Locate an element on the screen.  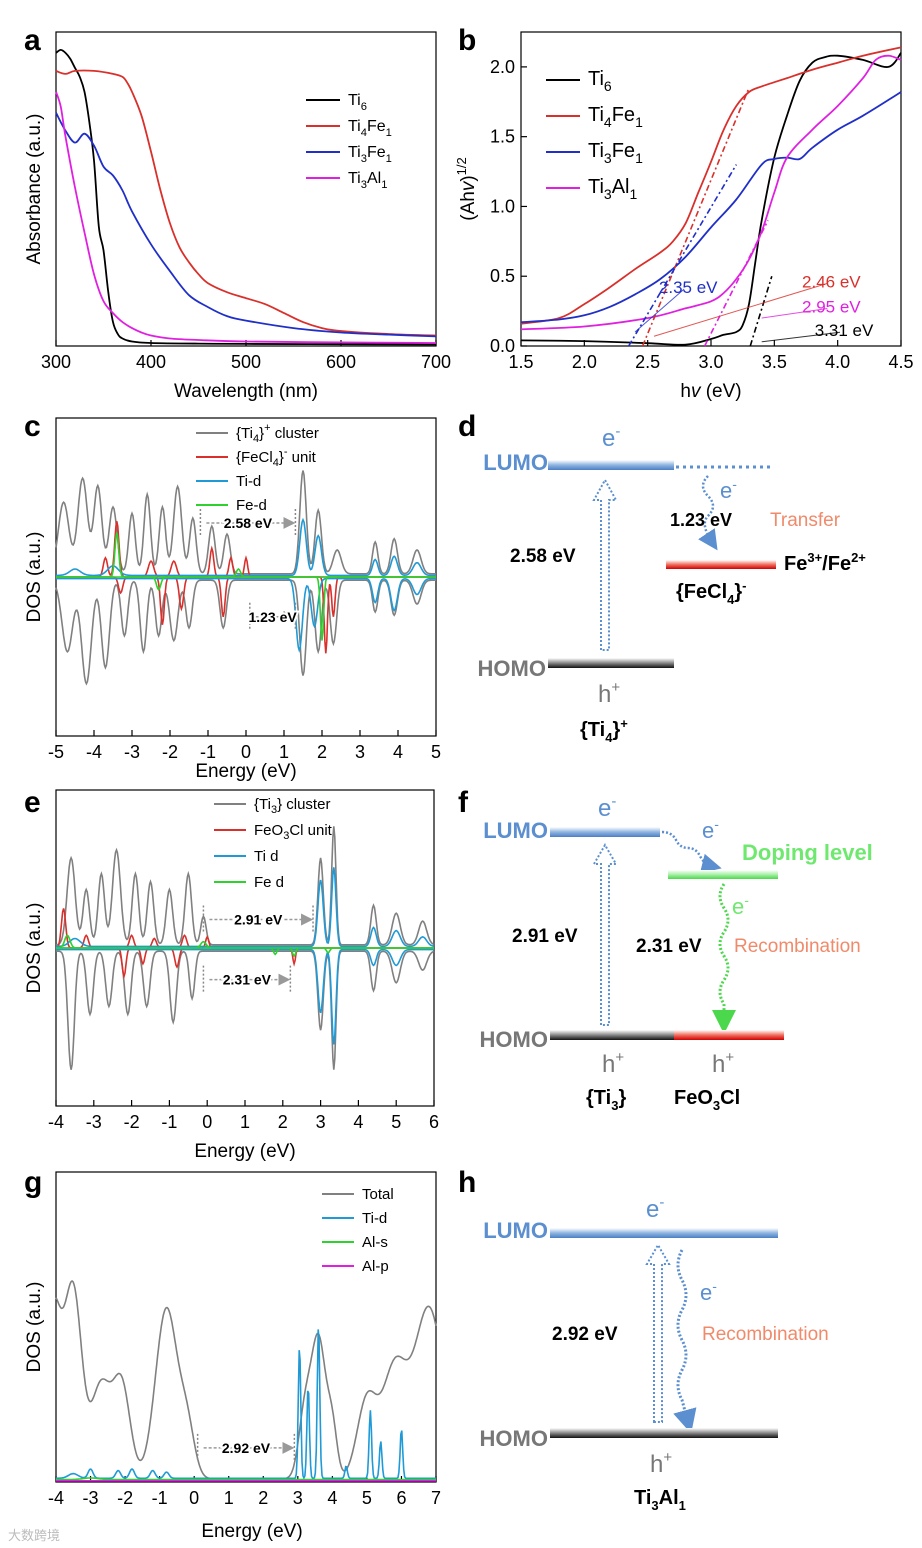
panel-g-legend-label: Al-p is located at coordinates (375, 1266).